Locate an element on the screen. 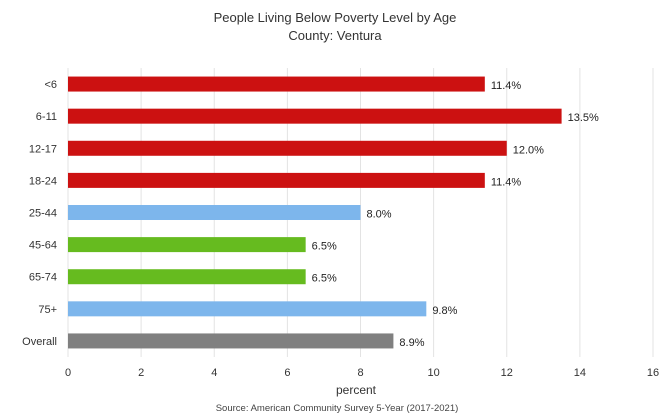 This screenshot has height=413, width=666. category-label-2: 12-17 is located at coordinates (43, 149).